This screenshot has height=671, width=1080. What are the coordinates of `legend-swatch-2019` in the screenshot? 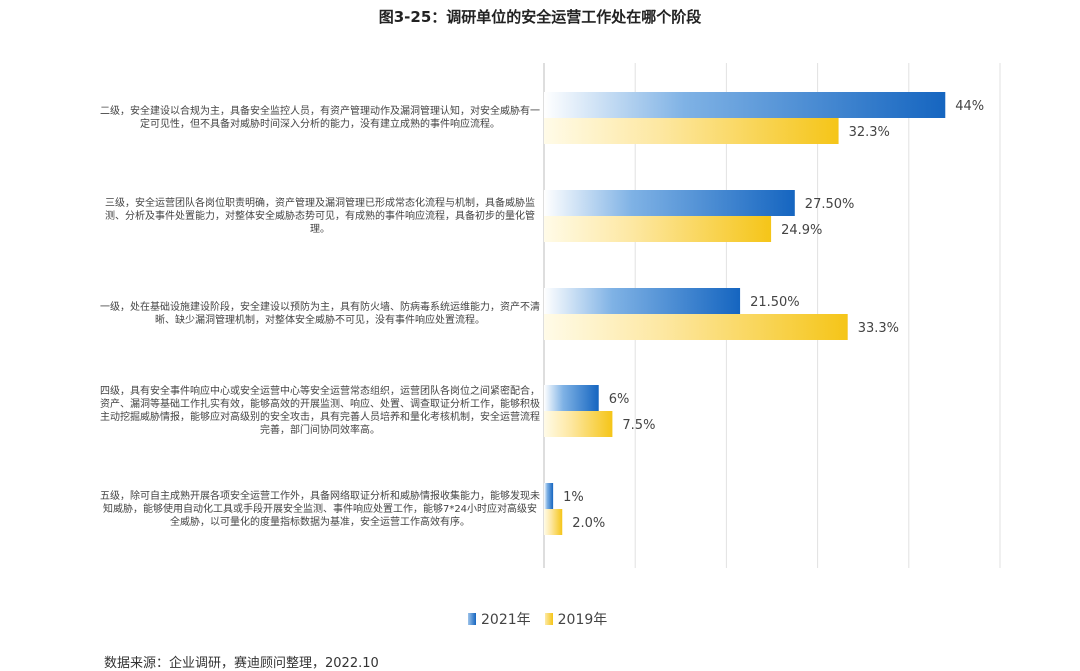 It's located at (548, 619).